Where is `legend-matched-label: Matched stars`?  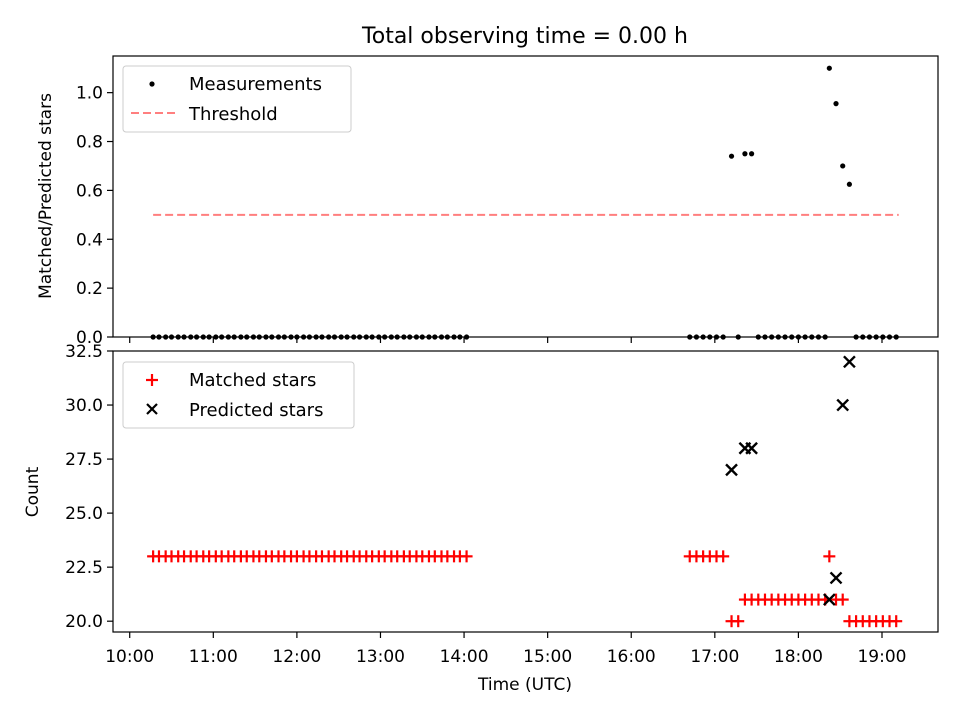
legend-matched-label: Matched stars is located at coordinates (252, 380).